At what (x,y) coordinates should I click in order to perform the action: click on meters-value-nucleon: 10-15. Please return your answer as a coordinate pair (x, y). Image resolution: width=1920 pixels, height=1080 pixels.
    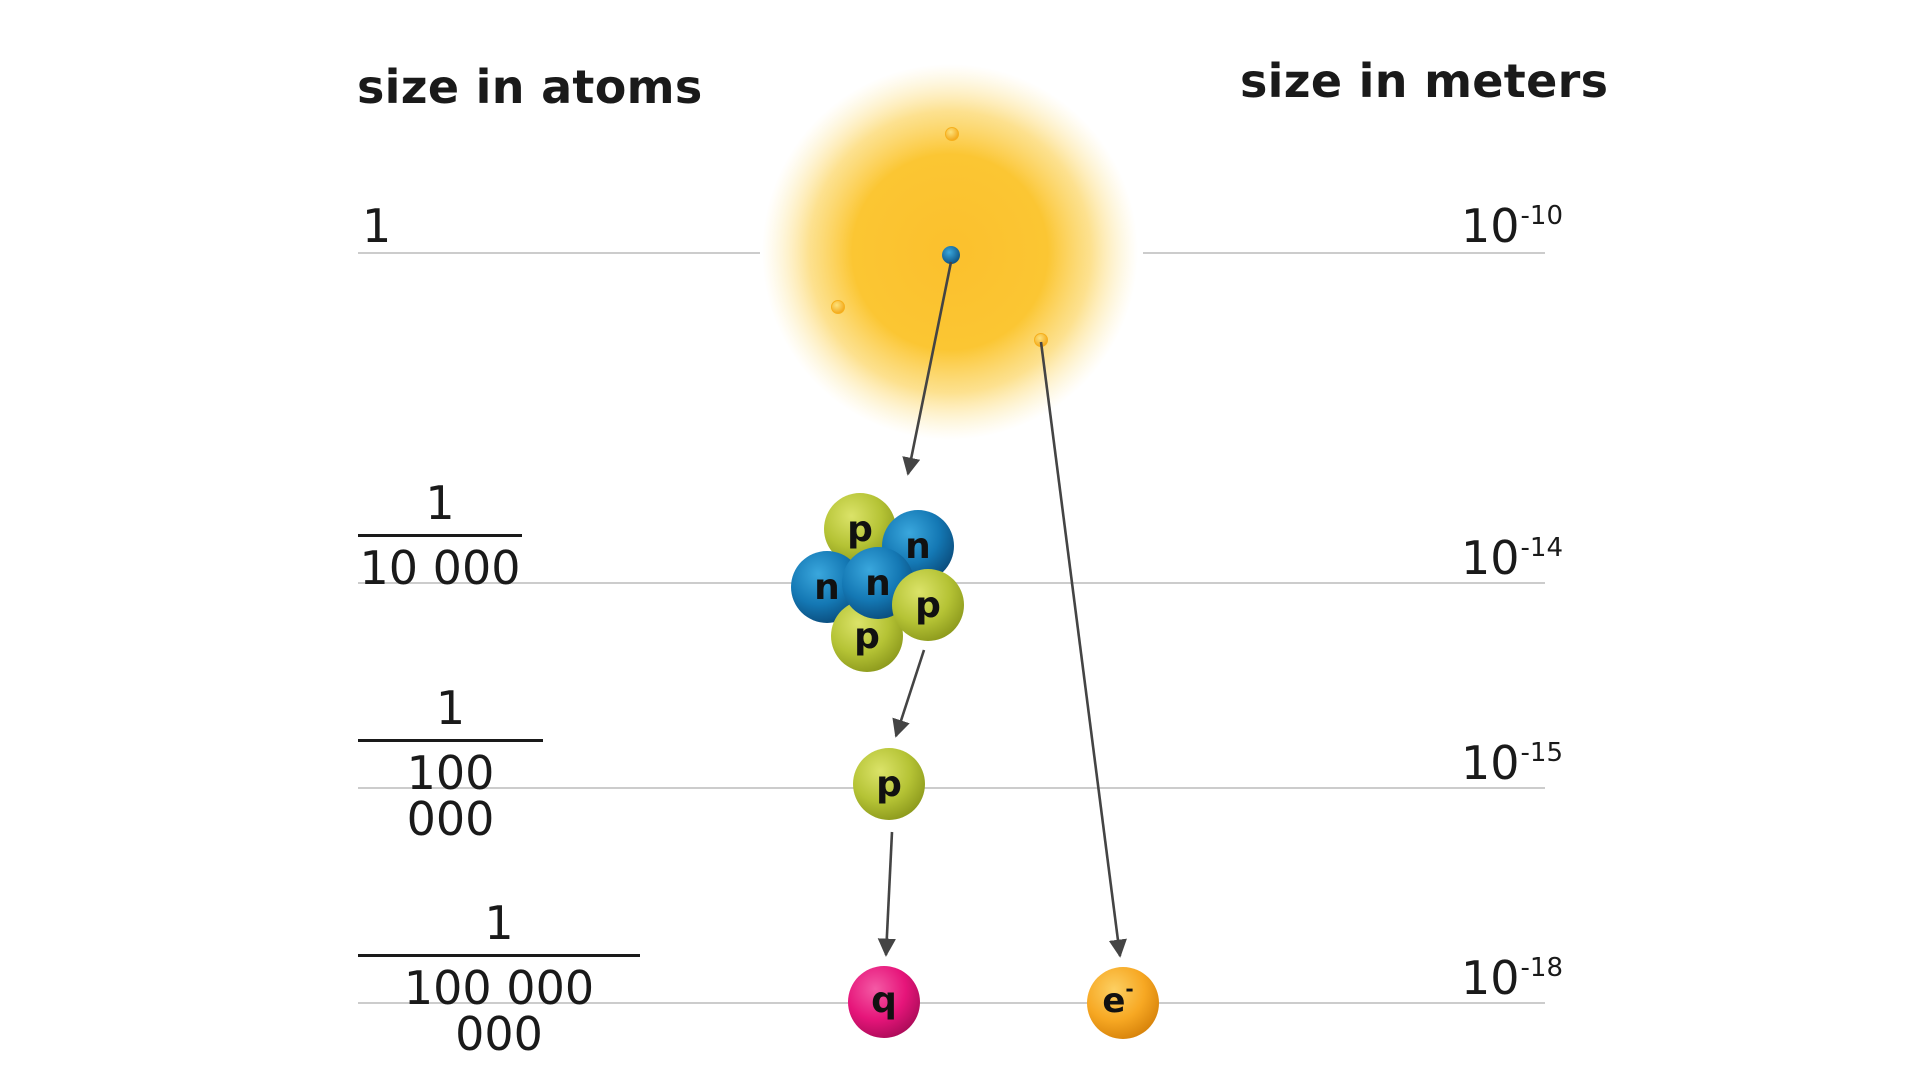
    Looking at the image, I should click on (1512, 763).